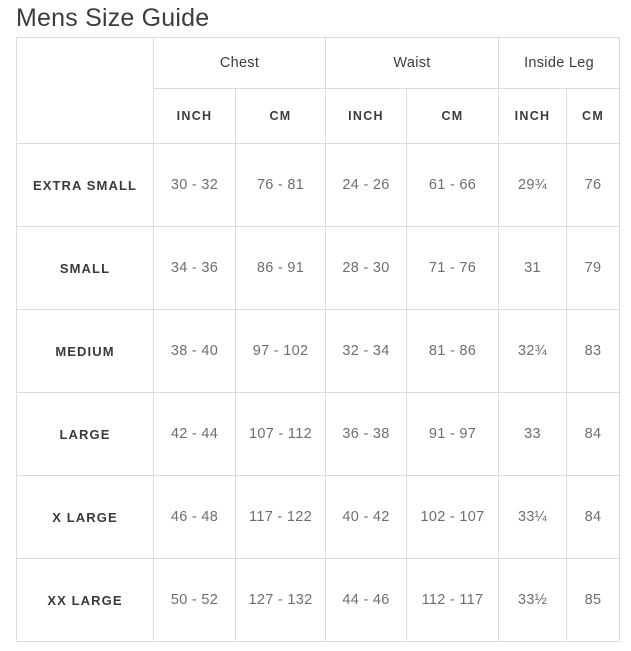 The image size is (631, 651). What do you see at coordinates (194, 116) in the screenshot?
I see `header-unit-chest-inch: INCH` at bounding box center [194, 116].